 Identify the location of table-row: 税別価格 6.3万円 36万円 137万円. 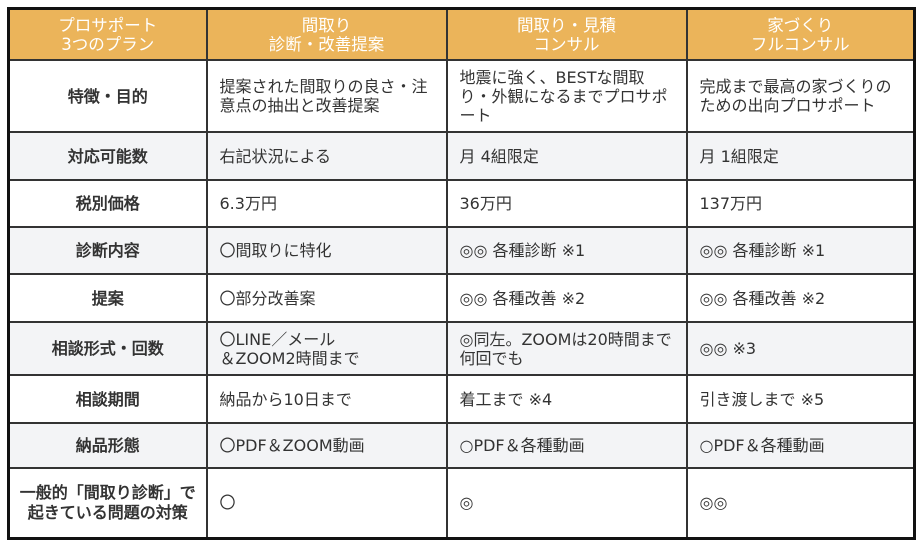
(461, 203).